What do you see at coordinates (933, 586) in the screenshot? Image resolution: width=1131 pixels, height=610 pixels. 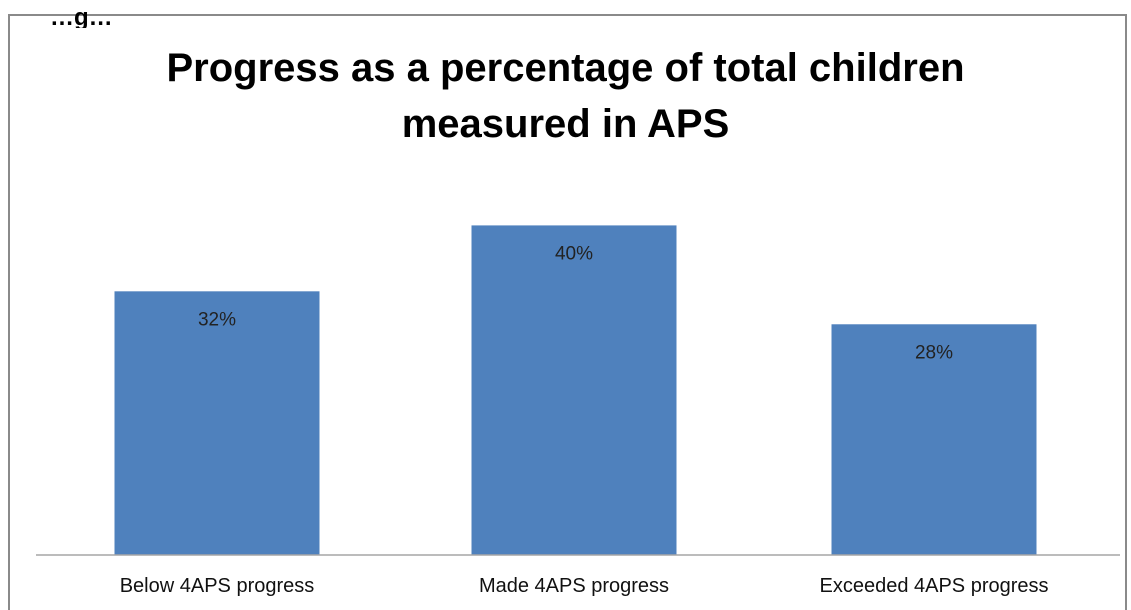 I see `x-tick-label-3: Exceeded 4APS progress` at bounding box center [933, 586].